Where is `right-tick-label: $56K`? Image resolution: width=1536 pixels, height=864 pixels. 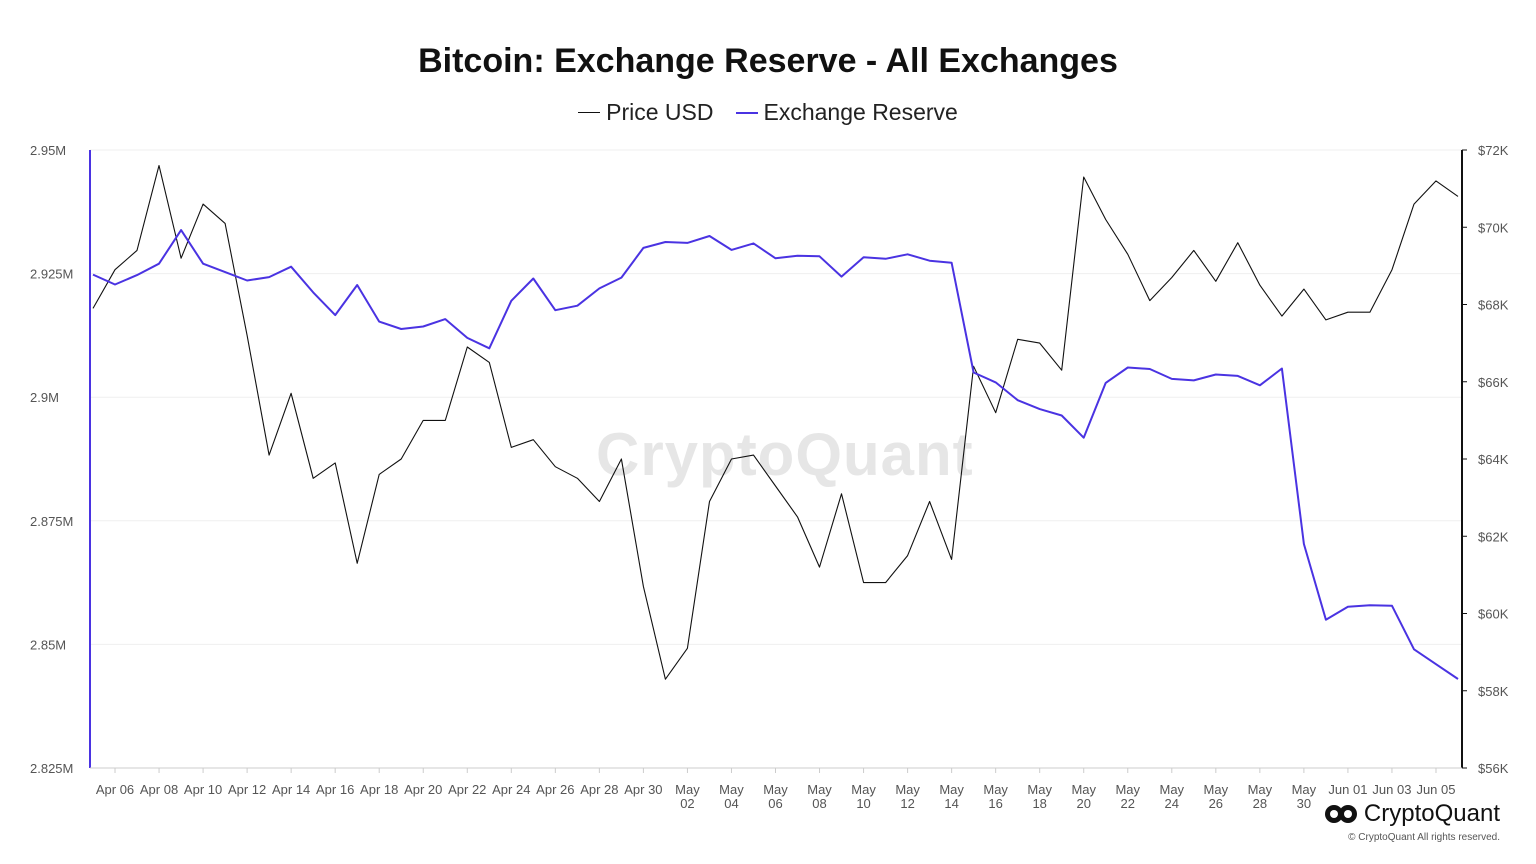
right-tick-label: $56K is located at coordinates (1493, 768).